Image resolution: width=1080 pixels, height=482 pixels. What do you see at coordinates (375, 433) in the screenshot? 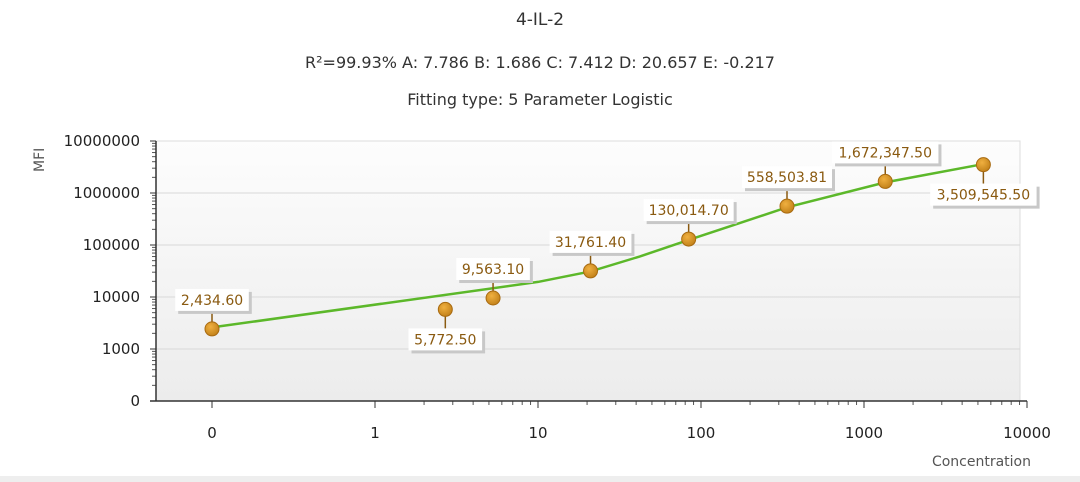
I see `x-tick-label: 1` at bounding box center [375, 433].